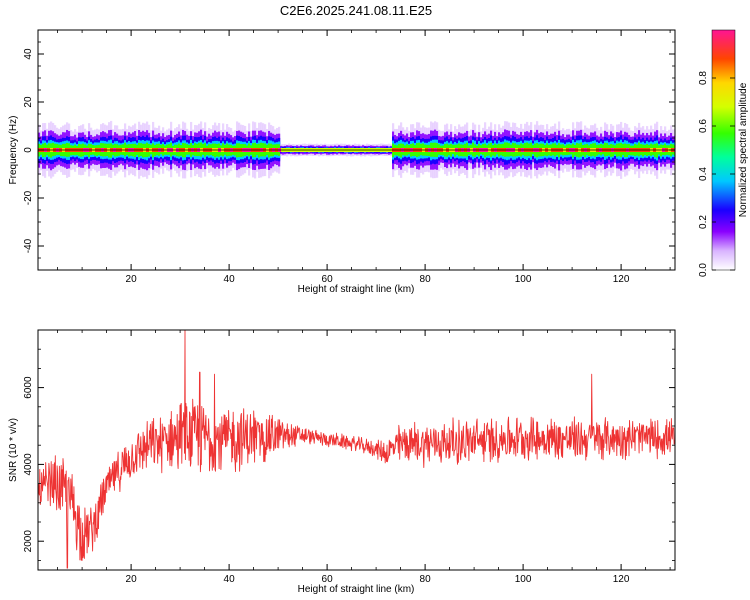 The image size is (750, 600). I want to click on snr-ytick-label: 2000, so click(28, 541).